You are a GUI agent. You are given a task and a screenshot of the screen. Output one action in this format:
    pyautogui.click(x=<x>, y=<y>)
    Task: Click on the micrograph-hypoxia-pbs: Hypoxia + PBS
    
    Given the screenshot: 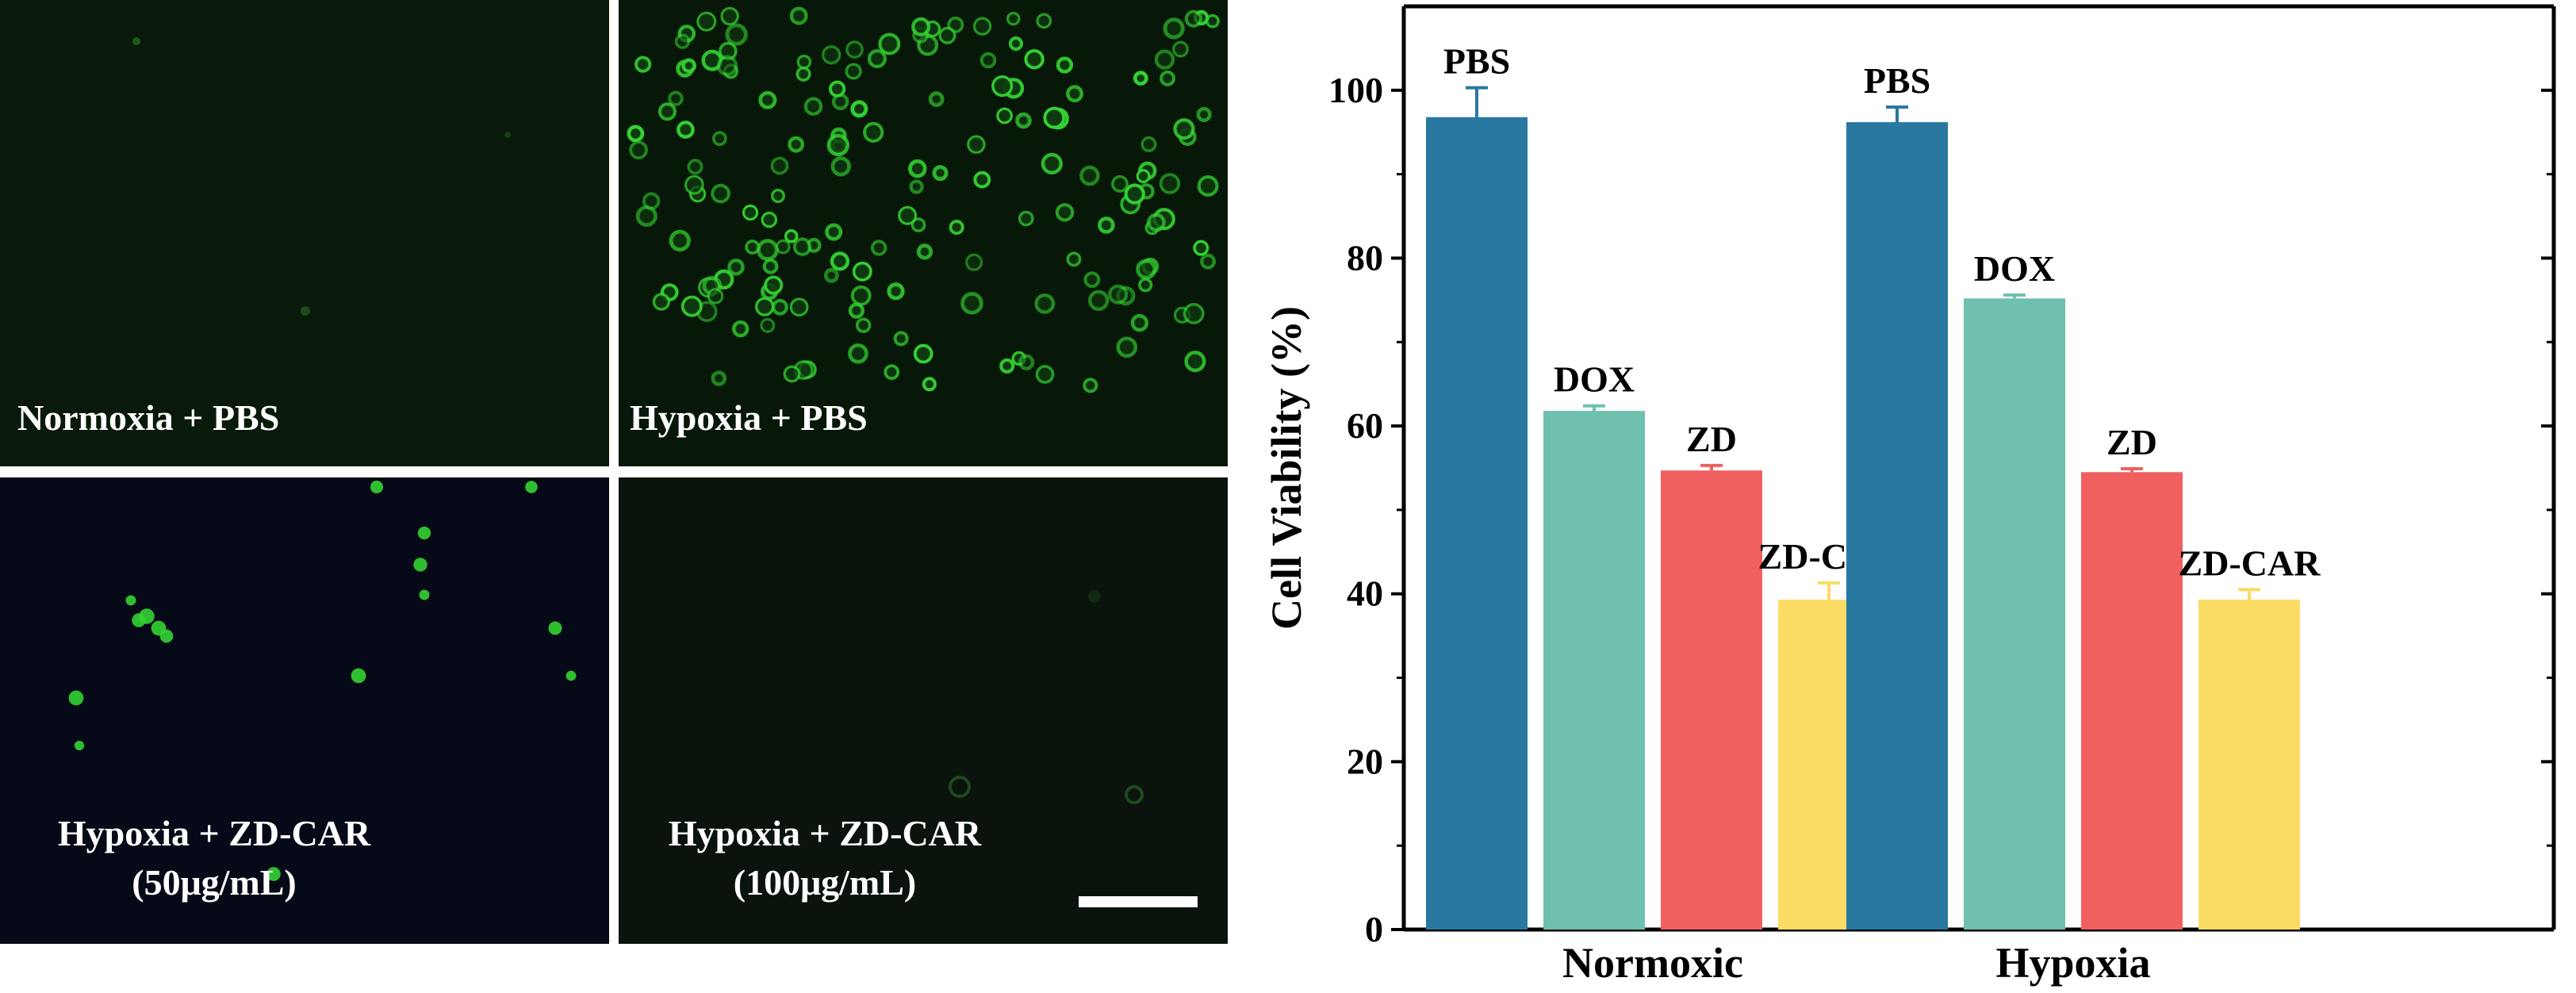 What is the action you would take?
    pyautogui.click(x=924, y=233)
    